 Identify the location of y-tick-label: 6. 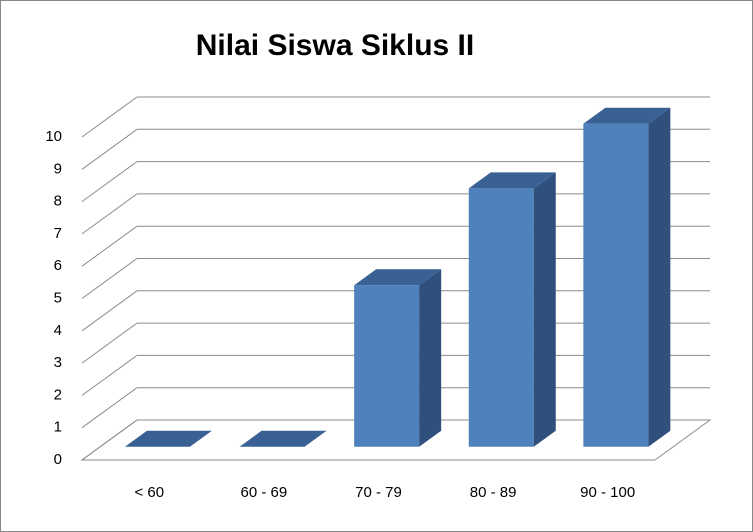
(58, 265).